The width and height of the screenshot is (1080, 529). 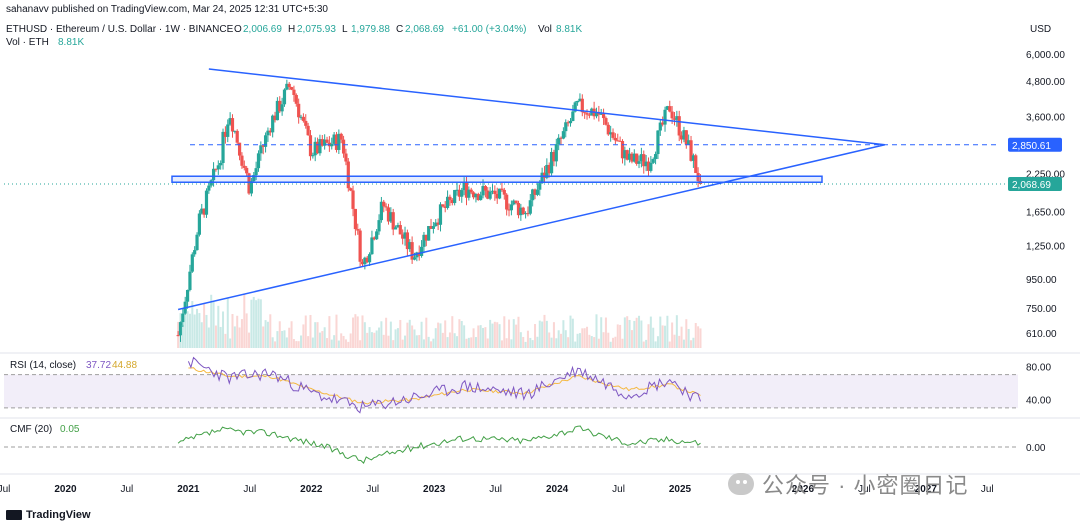 I want to click on rsi-pane: 80.00 40.00, so click(x=527, y=385).